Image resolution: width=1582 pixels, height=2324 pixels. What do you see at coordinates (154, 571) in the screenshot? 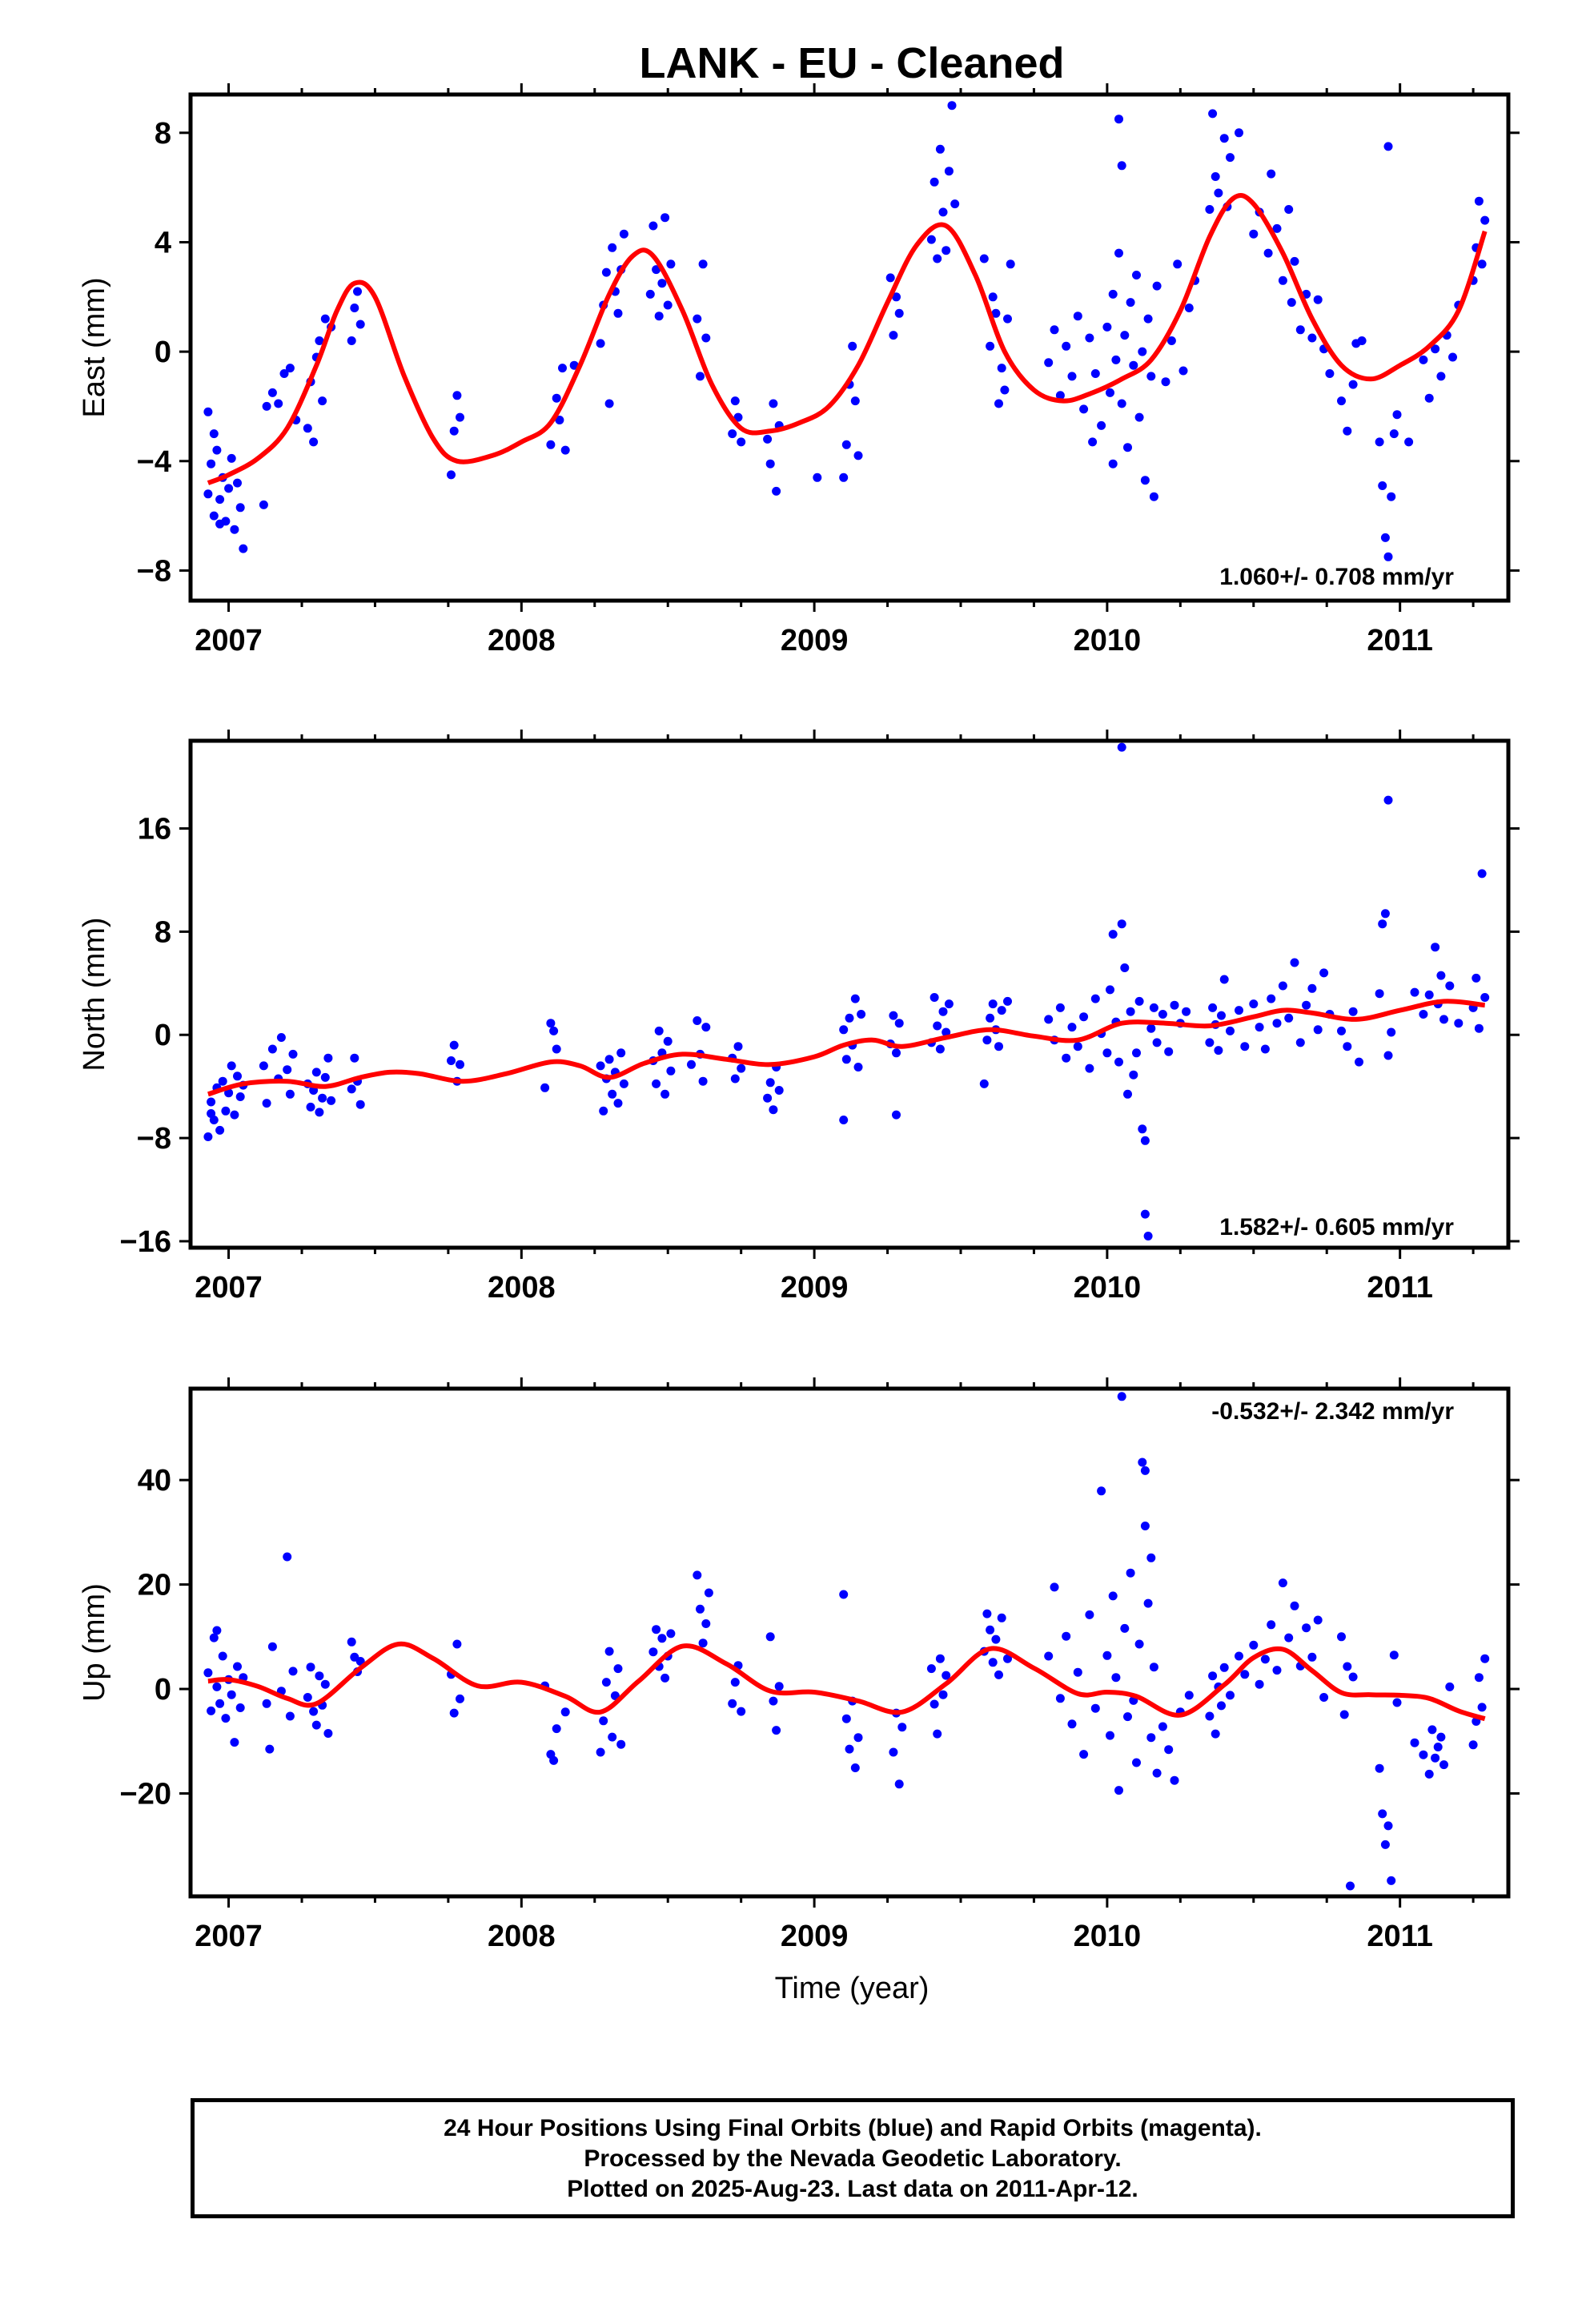
I see `east-y-tick-label: −8` at bounding box center [154, 571].